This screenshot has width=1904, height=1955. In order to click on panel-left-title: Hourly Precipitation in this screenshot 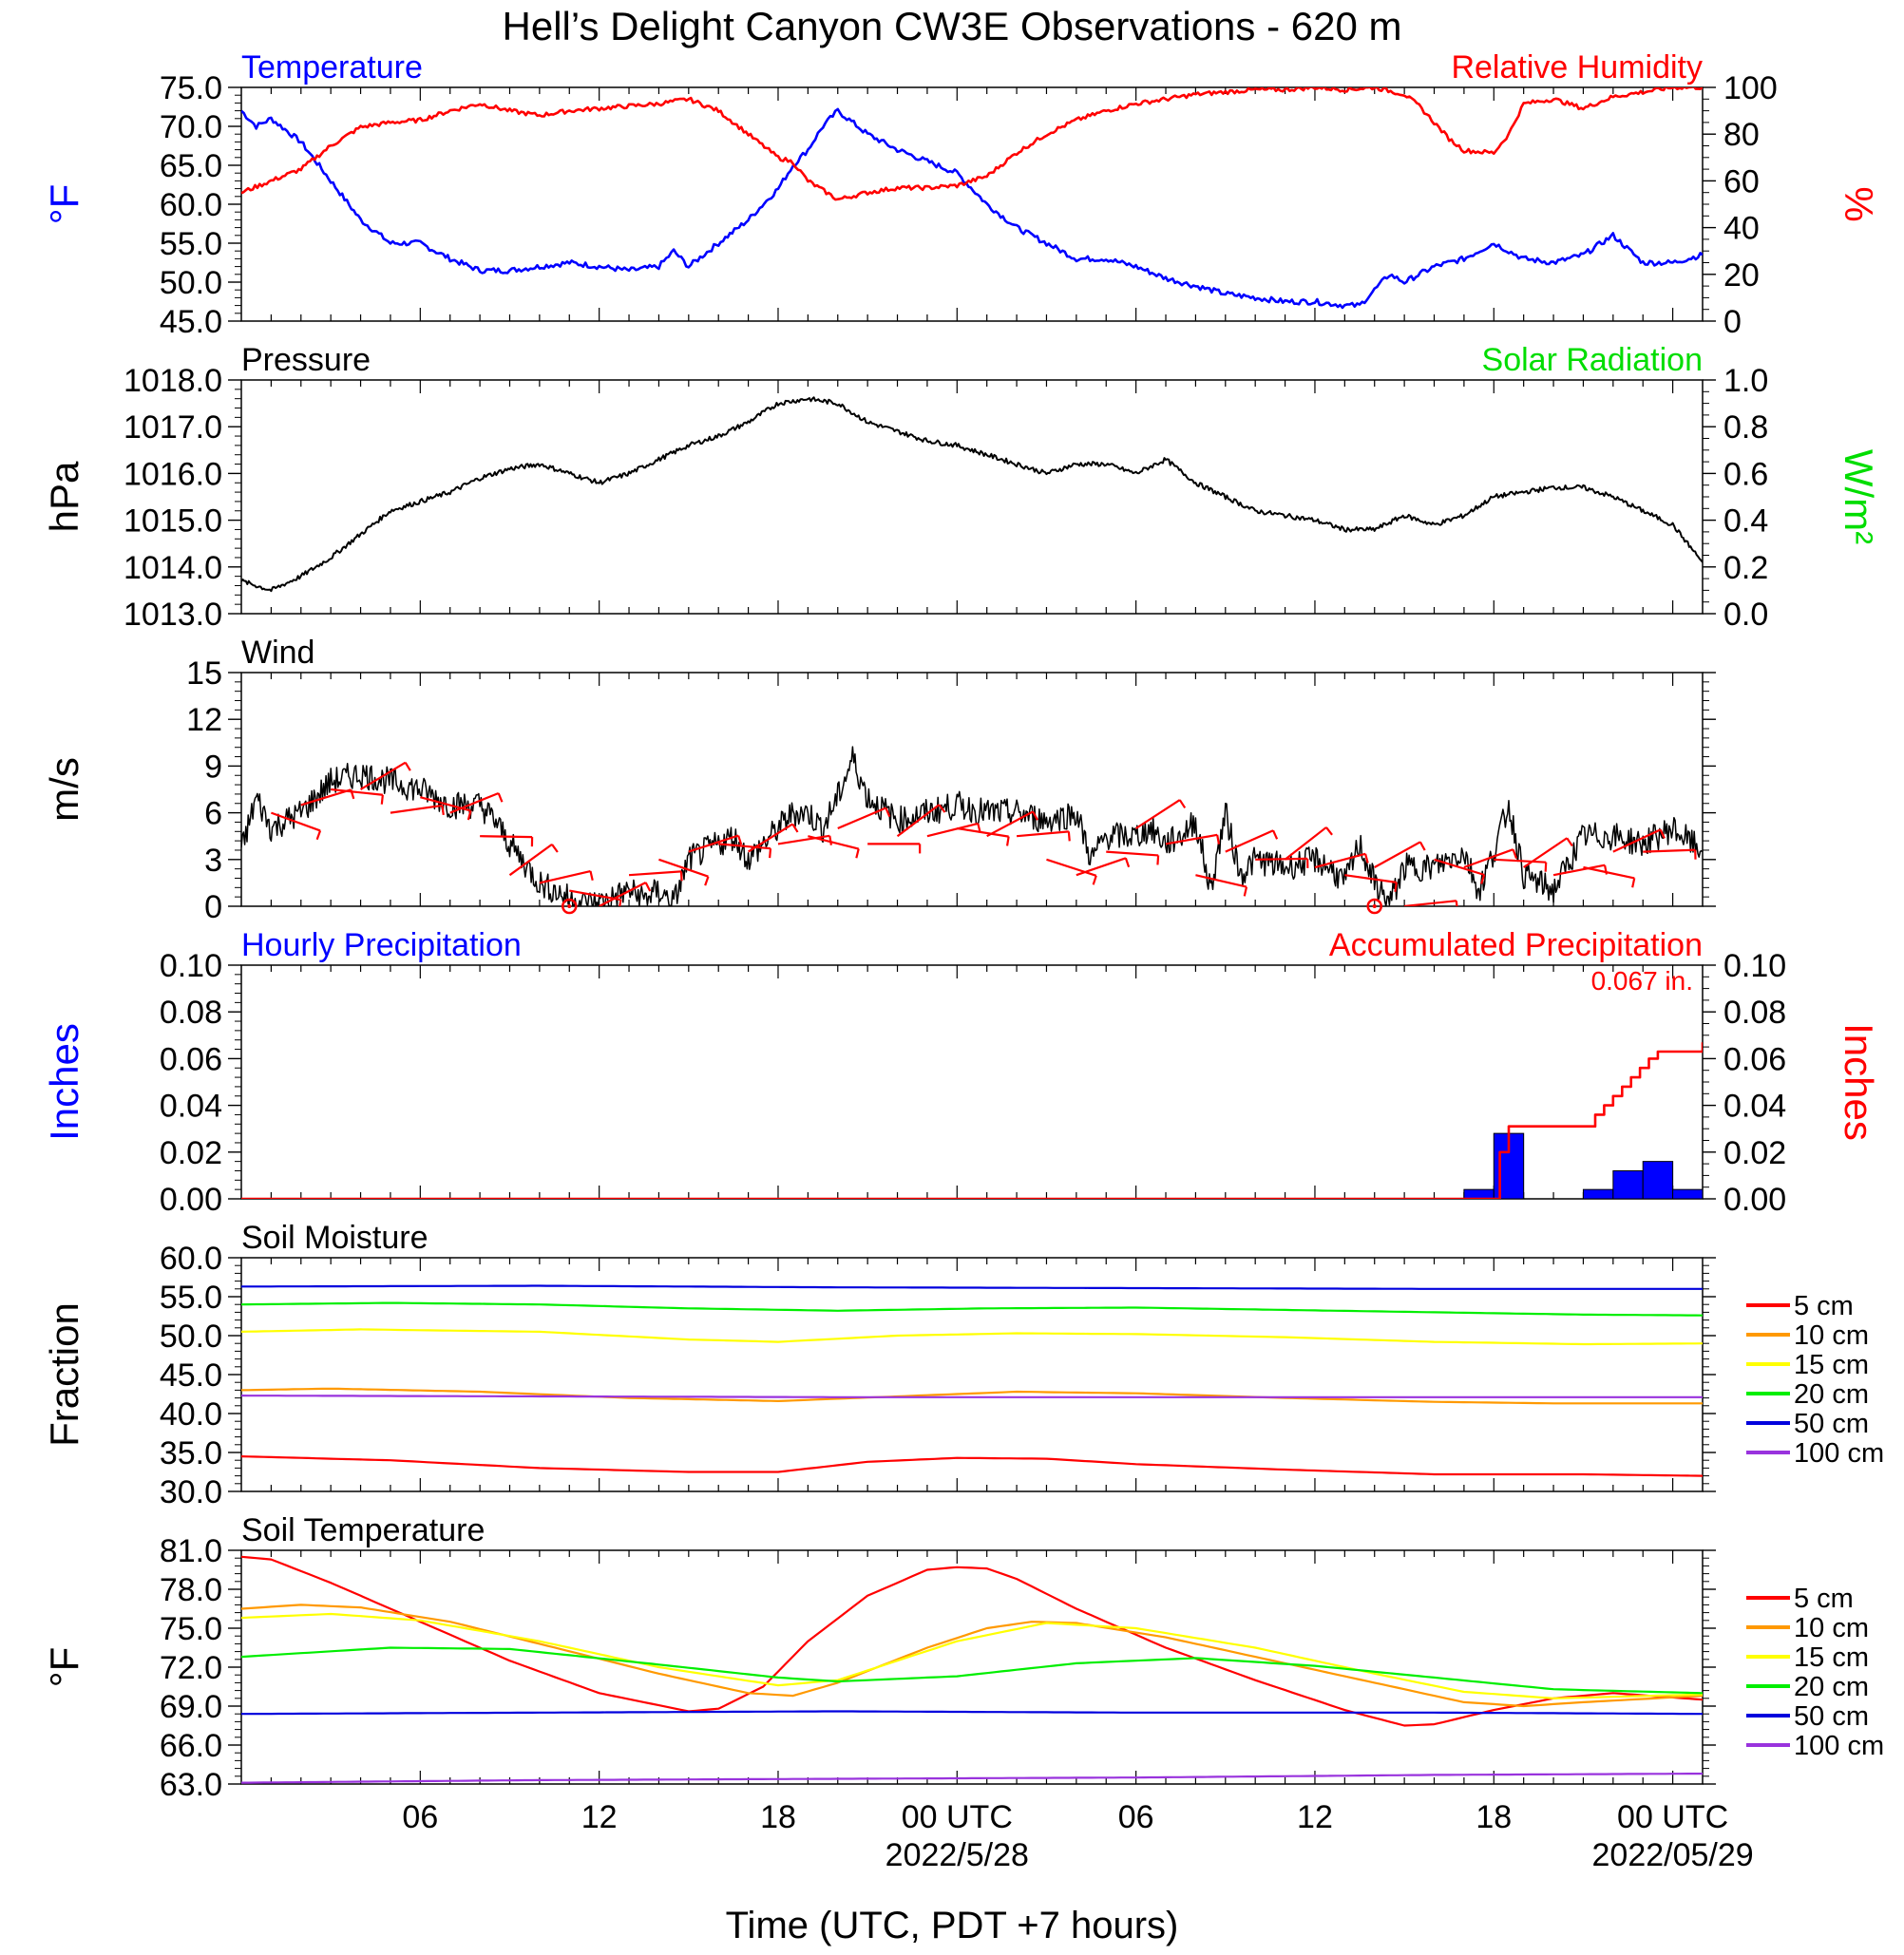, I will do `click(381, 945)`.